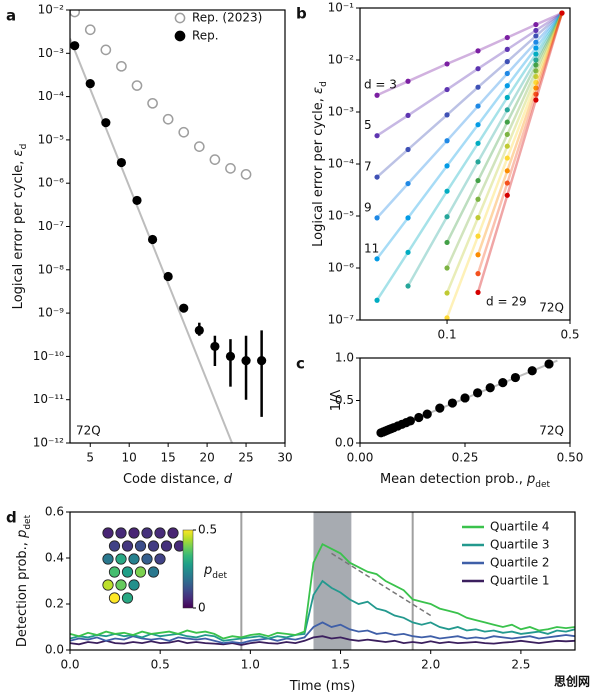 This screenshot has width=596, height=694. What do you see at coordinates (380, 85) in the screenshot?
I see `curve-label: d = 3` at bounding box center [380, 85].